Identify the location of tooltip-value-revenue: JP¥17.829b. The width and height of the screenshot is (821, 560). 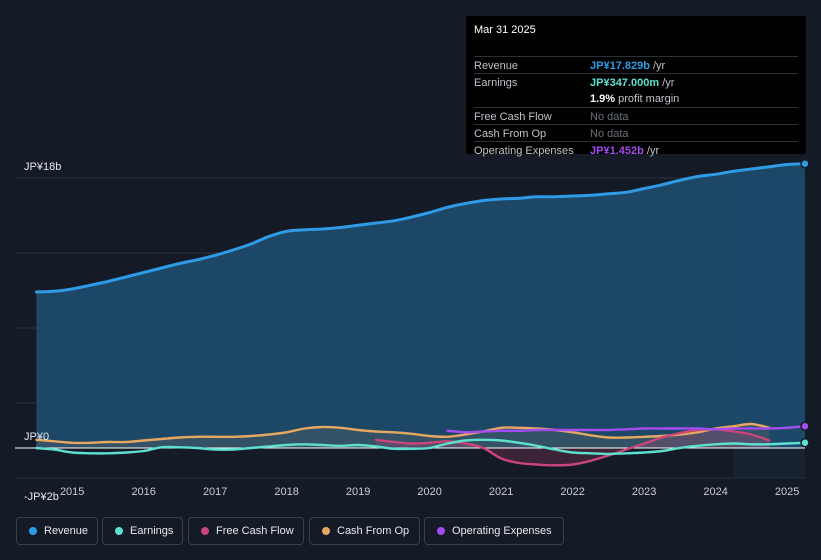
(620, 66).